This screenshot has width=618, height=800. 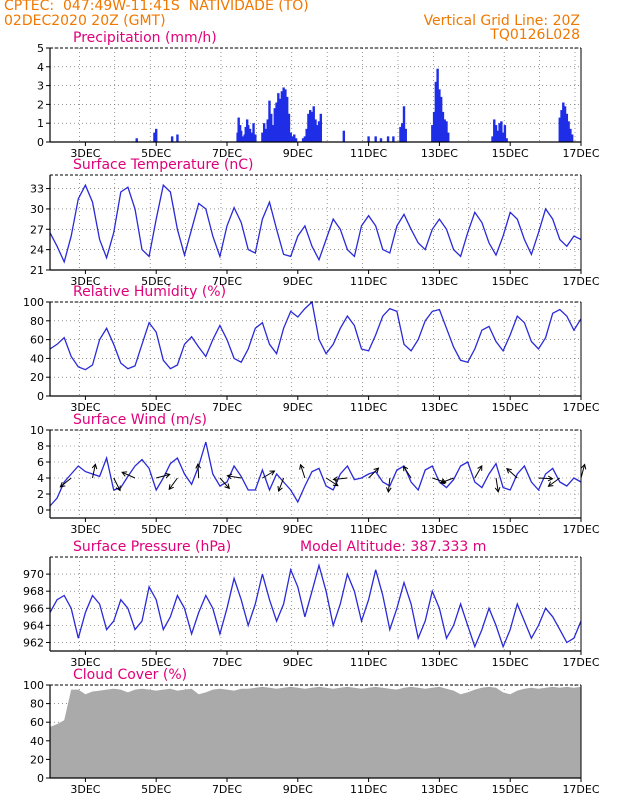 What do you see at coordinates (368, 529) in the screenshot?
I see `x-tick-label: 11DEC` at bounding box center [368, 529].